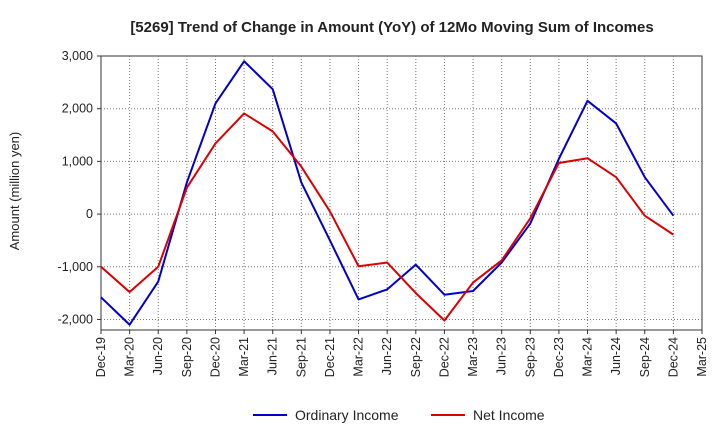 Image resolution: width=720 pixels, height=440 pixels. Describe the element at coordinates (444, 357) in the screenshot. I see `x-tick-label: Dec-22` at that location.